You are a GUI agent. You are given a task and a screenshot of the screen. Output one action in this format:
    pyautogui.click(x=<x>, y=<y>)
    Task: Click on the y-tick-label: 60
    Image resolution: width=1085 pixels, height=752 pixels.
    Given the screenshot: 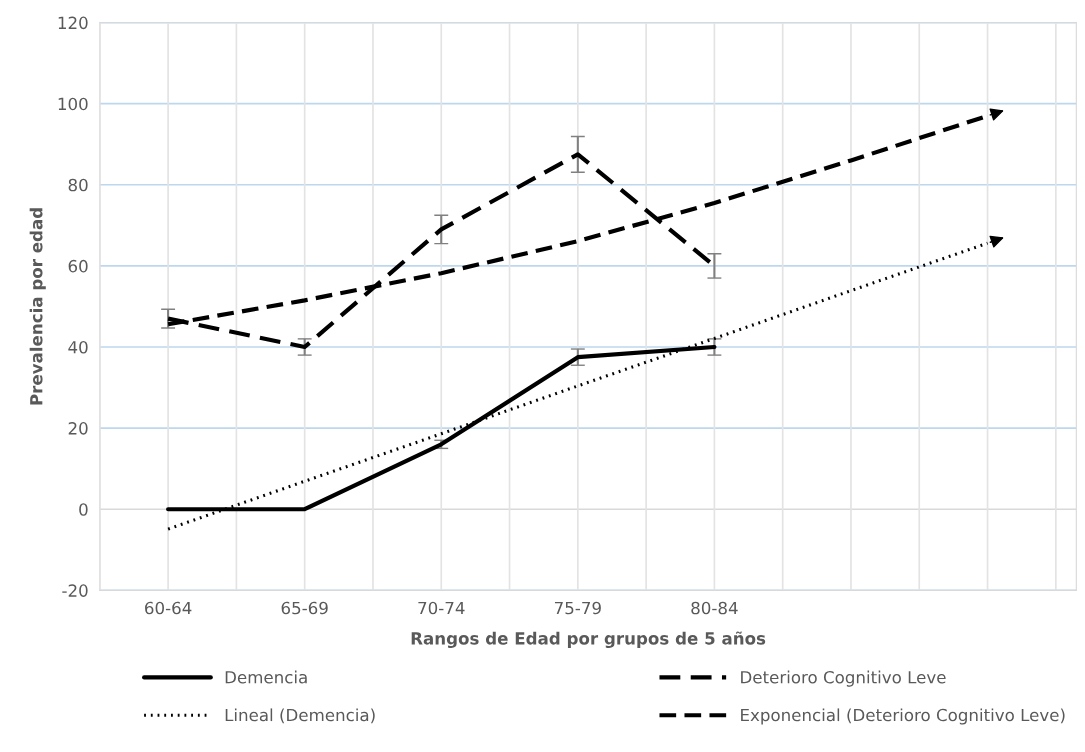 What is the action you would take?
    pyautogui.click(x=78, y=266)
    